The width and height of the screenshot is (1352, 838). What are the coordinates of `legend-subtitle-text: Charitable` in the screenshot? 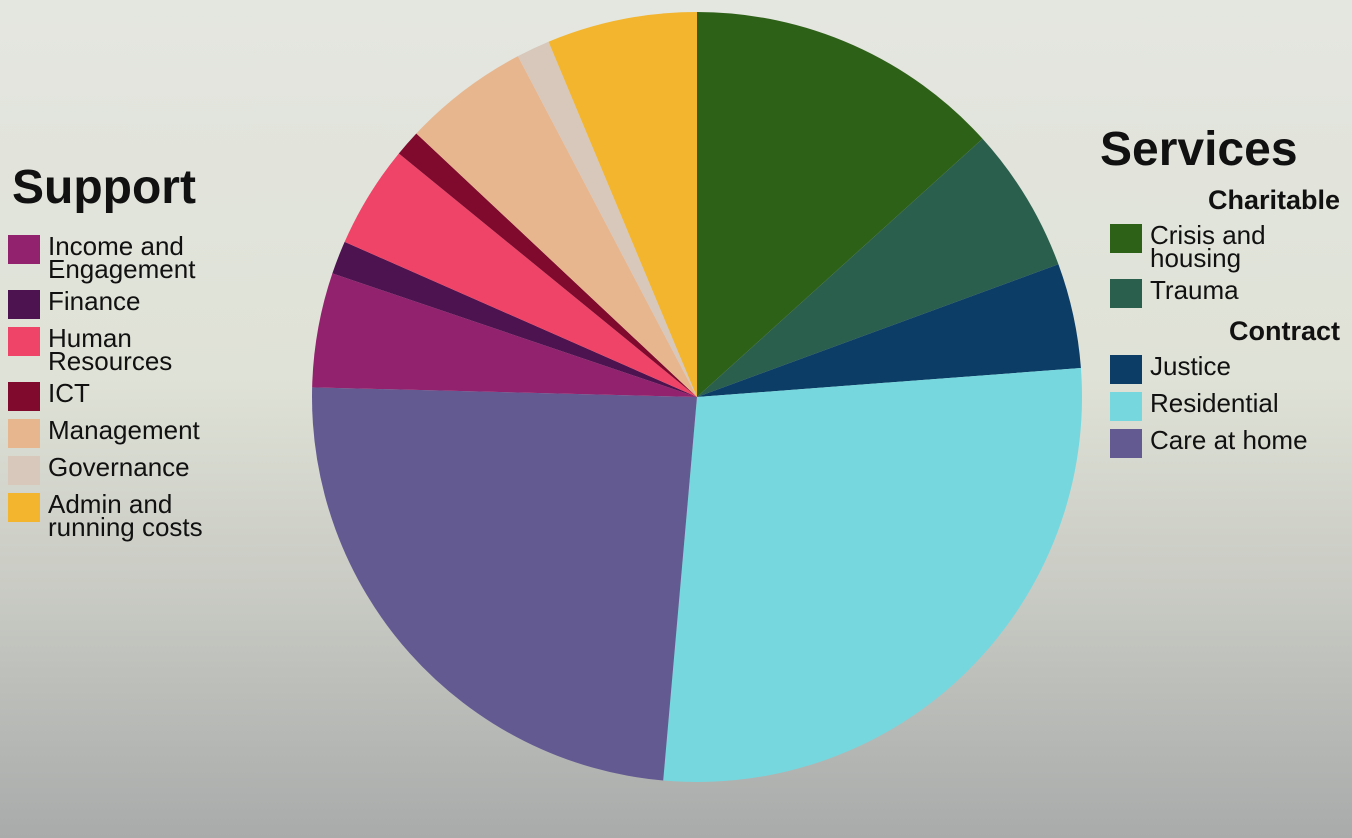 It's located at (1273, 200).